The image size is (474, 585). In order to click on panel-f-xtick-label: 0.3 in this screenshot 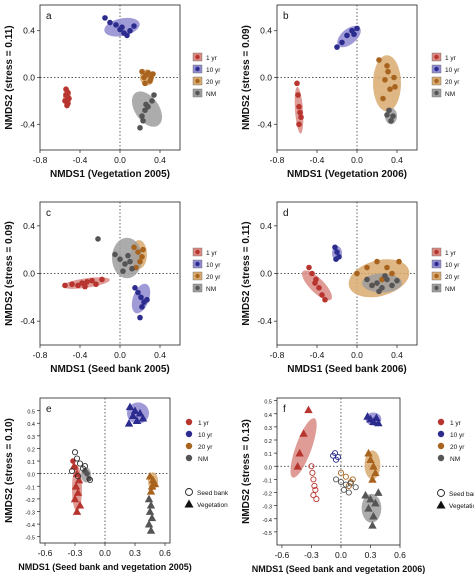, I will do `click(371, 555)`.